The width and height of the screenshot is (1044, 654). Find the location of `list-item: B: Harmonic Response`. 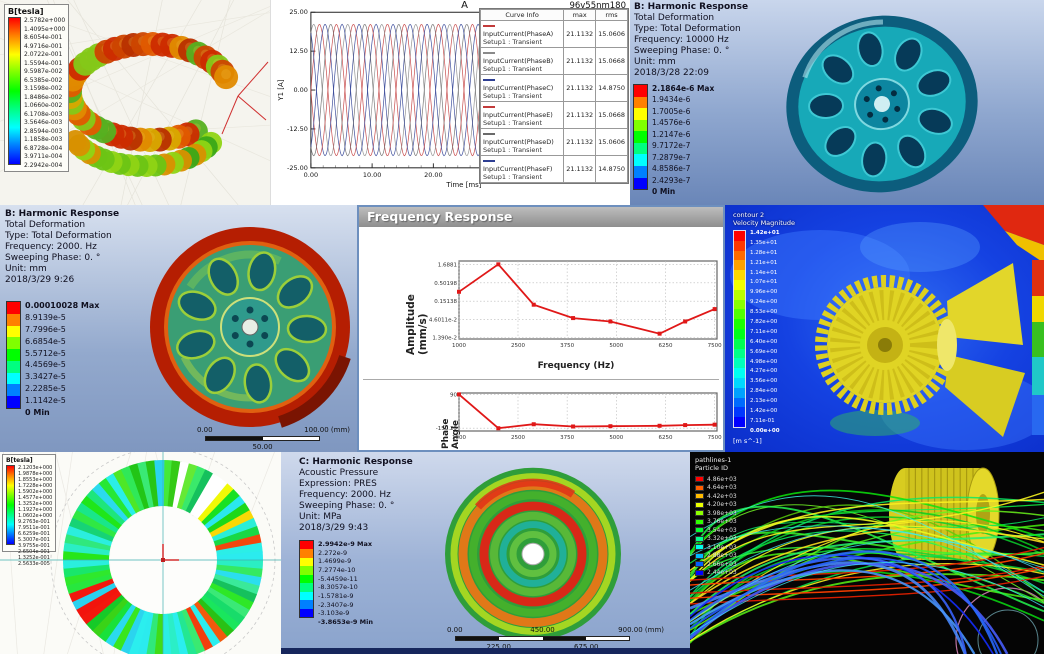

list-item: B: Harmonic Response is located at coordinates (691, 7).